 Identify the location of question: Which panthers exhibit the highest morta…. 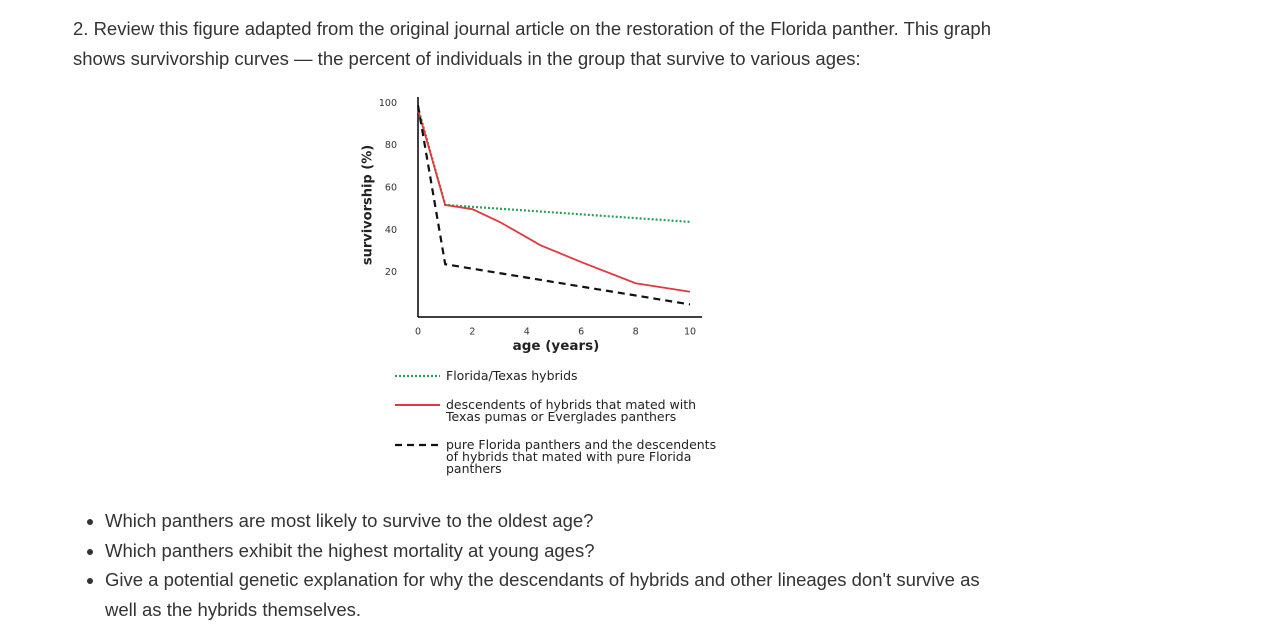
(555, 551).